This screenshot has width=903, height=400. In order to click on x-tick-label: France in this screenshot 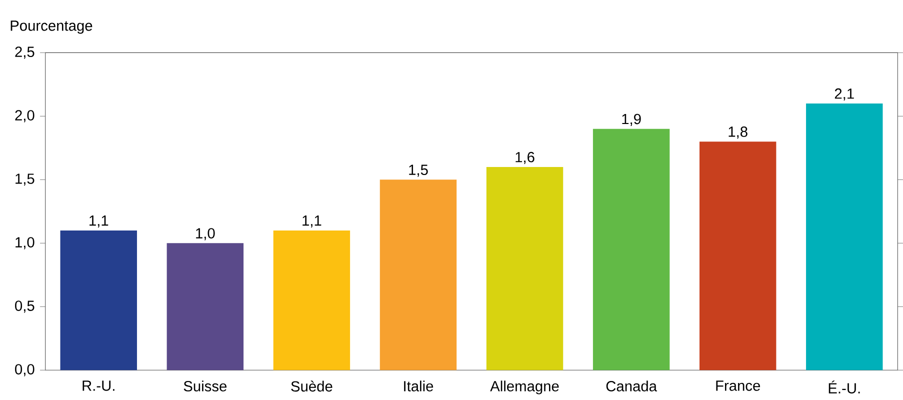, I will do `click(738, 385)`.